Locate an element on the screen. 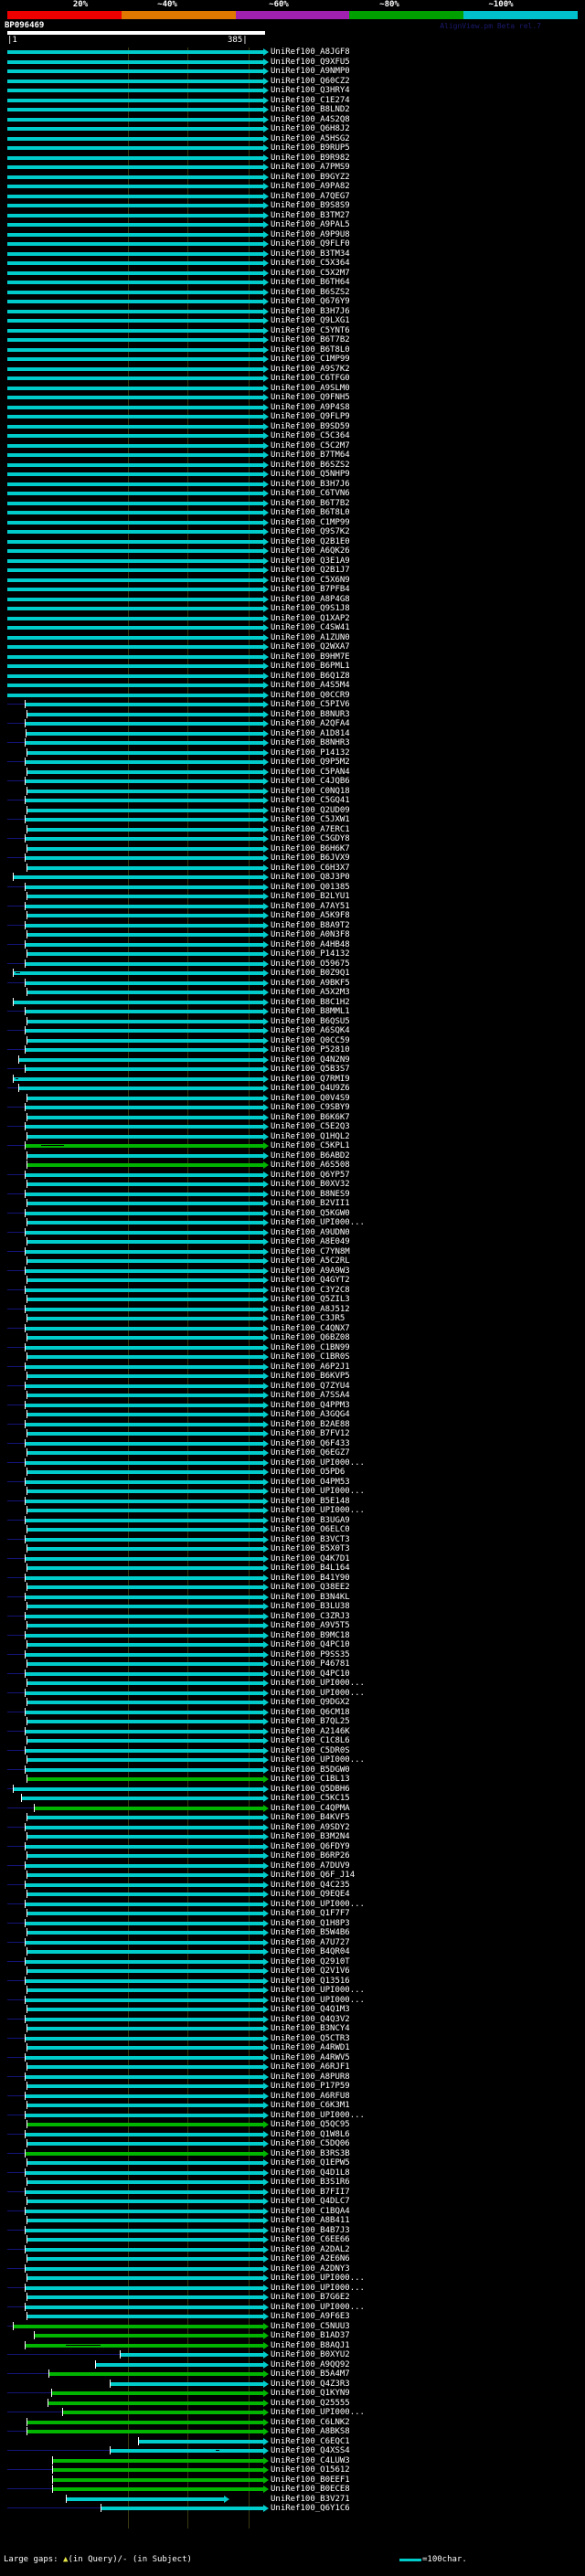 This screenshot has height=2576, width=585. alignment-row: UniRef100_C1MP99 is located at coordinates (293, 359).